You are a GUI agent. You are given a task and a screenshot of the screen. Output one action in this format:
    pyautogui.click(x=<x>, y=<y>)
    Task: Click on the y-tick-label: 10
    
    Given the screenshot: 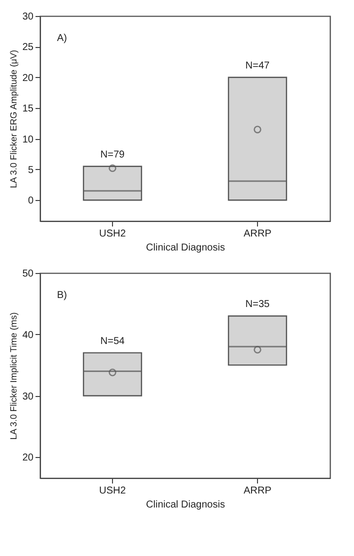 What is the action you would take?
    pyautogui.click(x=28, y=140)
    